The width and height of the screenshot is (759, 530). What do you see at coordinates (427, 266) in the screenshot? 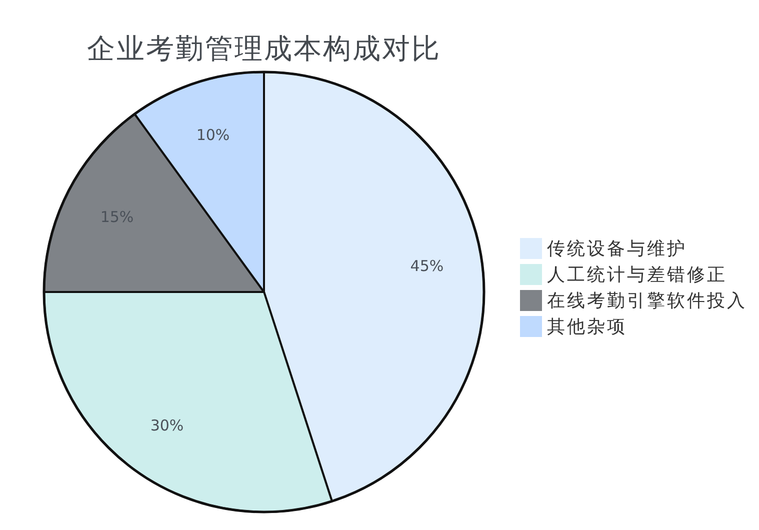
I see `data-label: 45%` at bounding box center [427, 266].